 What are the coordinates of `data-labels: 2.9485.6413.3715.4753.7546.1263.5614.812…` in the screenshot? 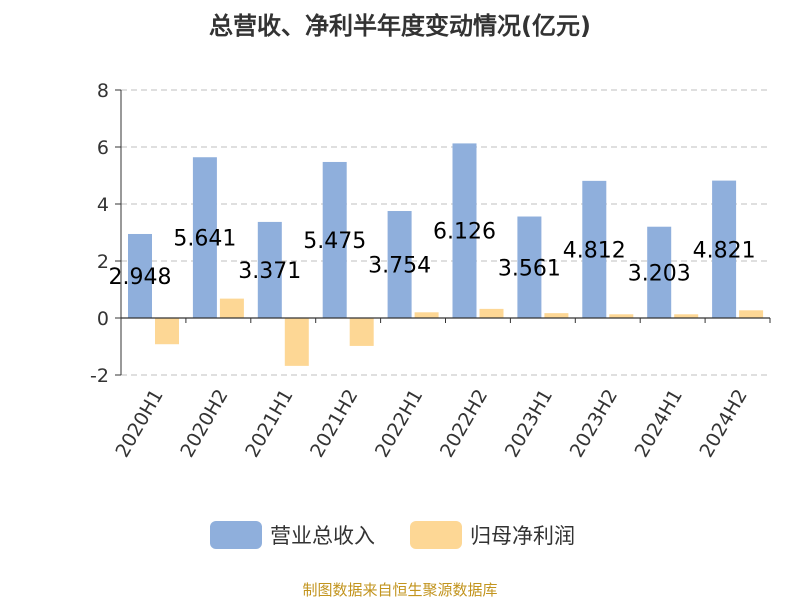 It's located at (432, 255).